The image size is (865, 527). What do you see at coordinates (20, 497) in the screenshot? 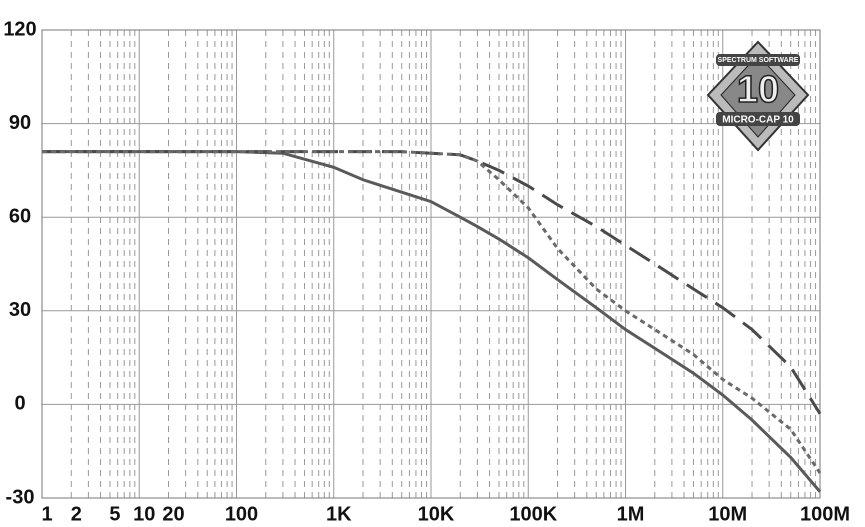
I see `y-tick-label: -30` at bounding box center [20, 497].